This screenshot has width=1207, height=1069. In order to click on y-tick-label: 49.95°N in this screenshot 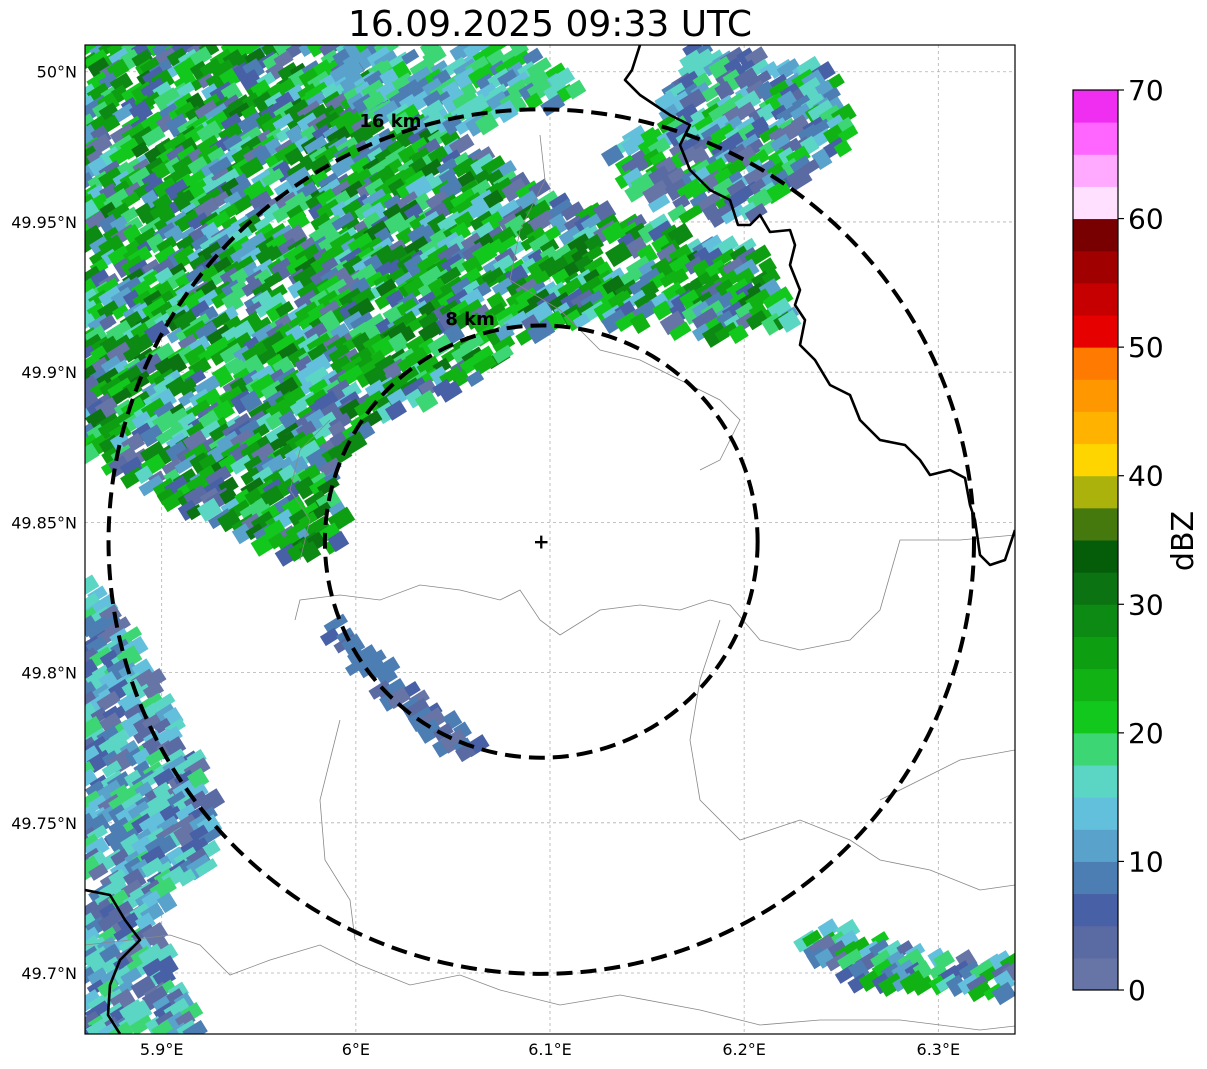, I will do `click(44, 222)`.